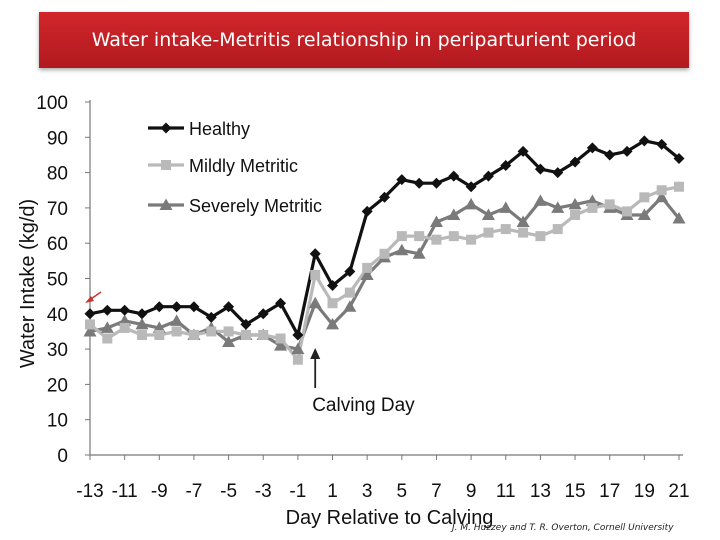 The height and width of the screenshot is (540, 720). What do you see at coordinates (363, 405) in the screenshot?
I see `calving-day-label: Calving Day` at bounding box center [363, 405].